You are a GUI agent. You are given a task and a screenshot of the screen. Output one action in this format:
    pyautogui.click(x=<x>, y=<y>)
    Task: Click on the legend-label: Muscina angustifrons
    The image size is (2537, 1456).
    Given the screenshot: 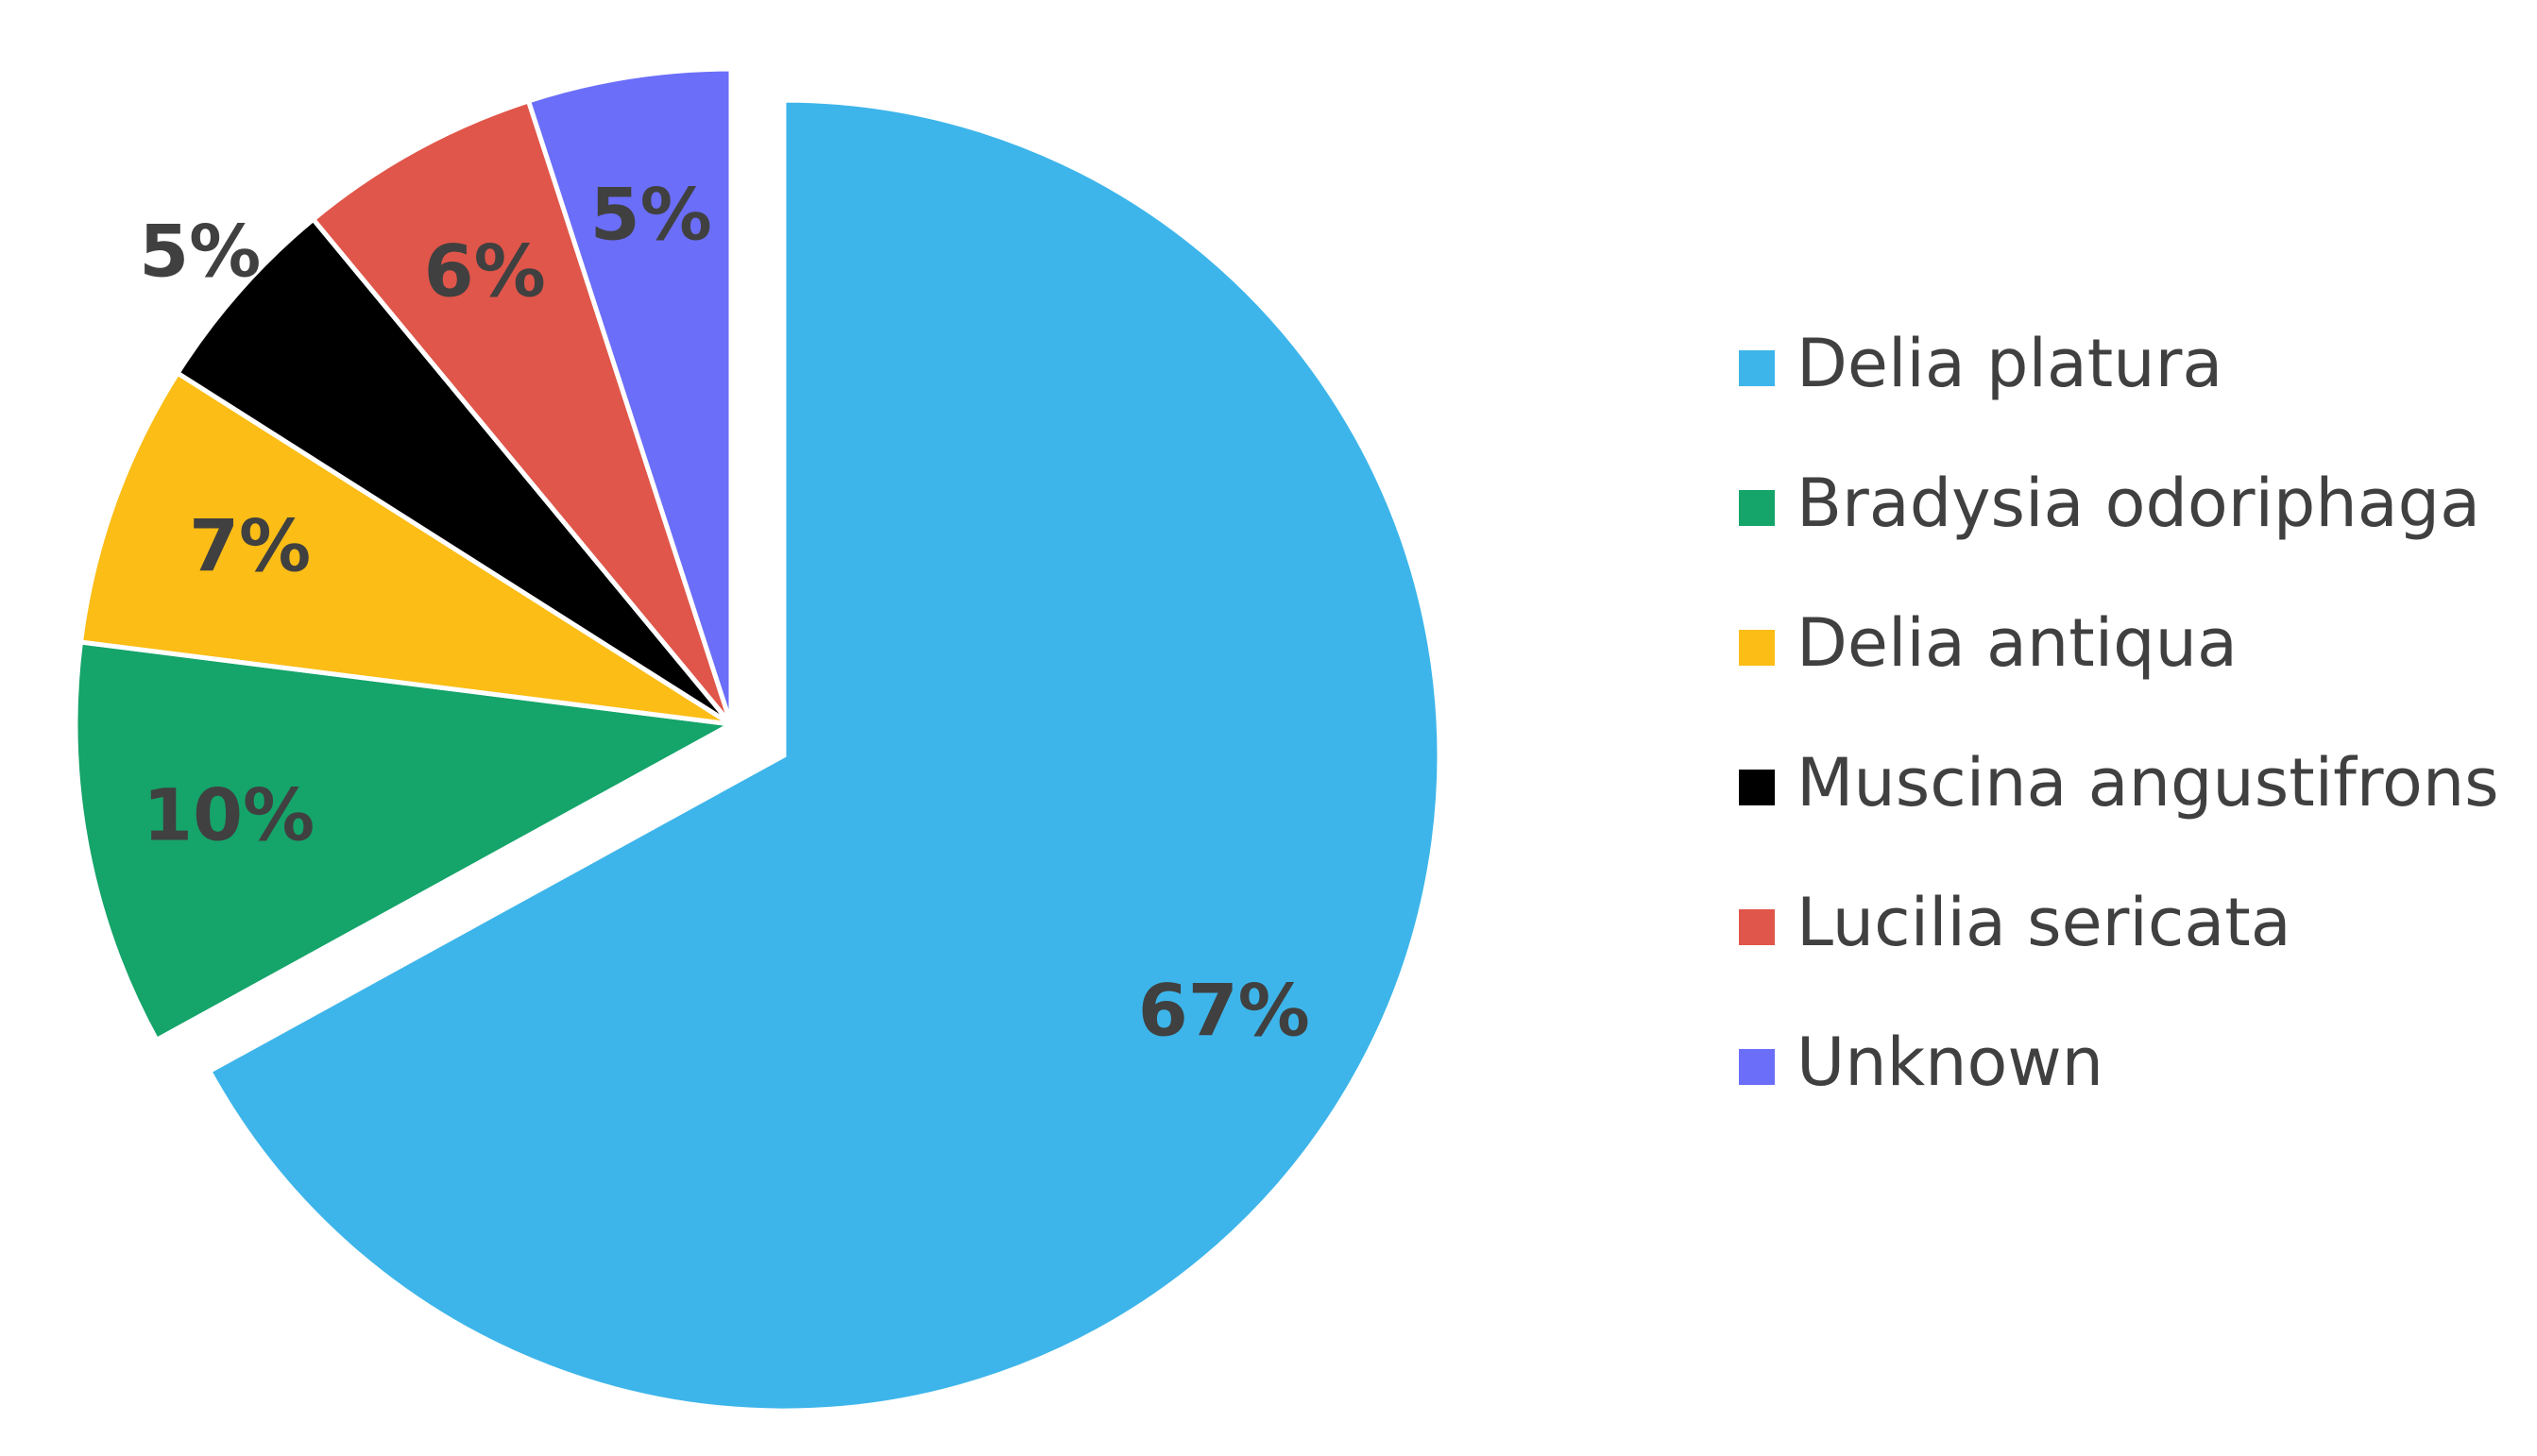 What is the action you would take?
    pyautogui.click(x=2147, y=782)
    